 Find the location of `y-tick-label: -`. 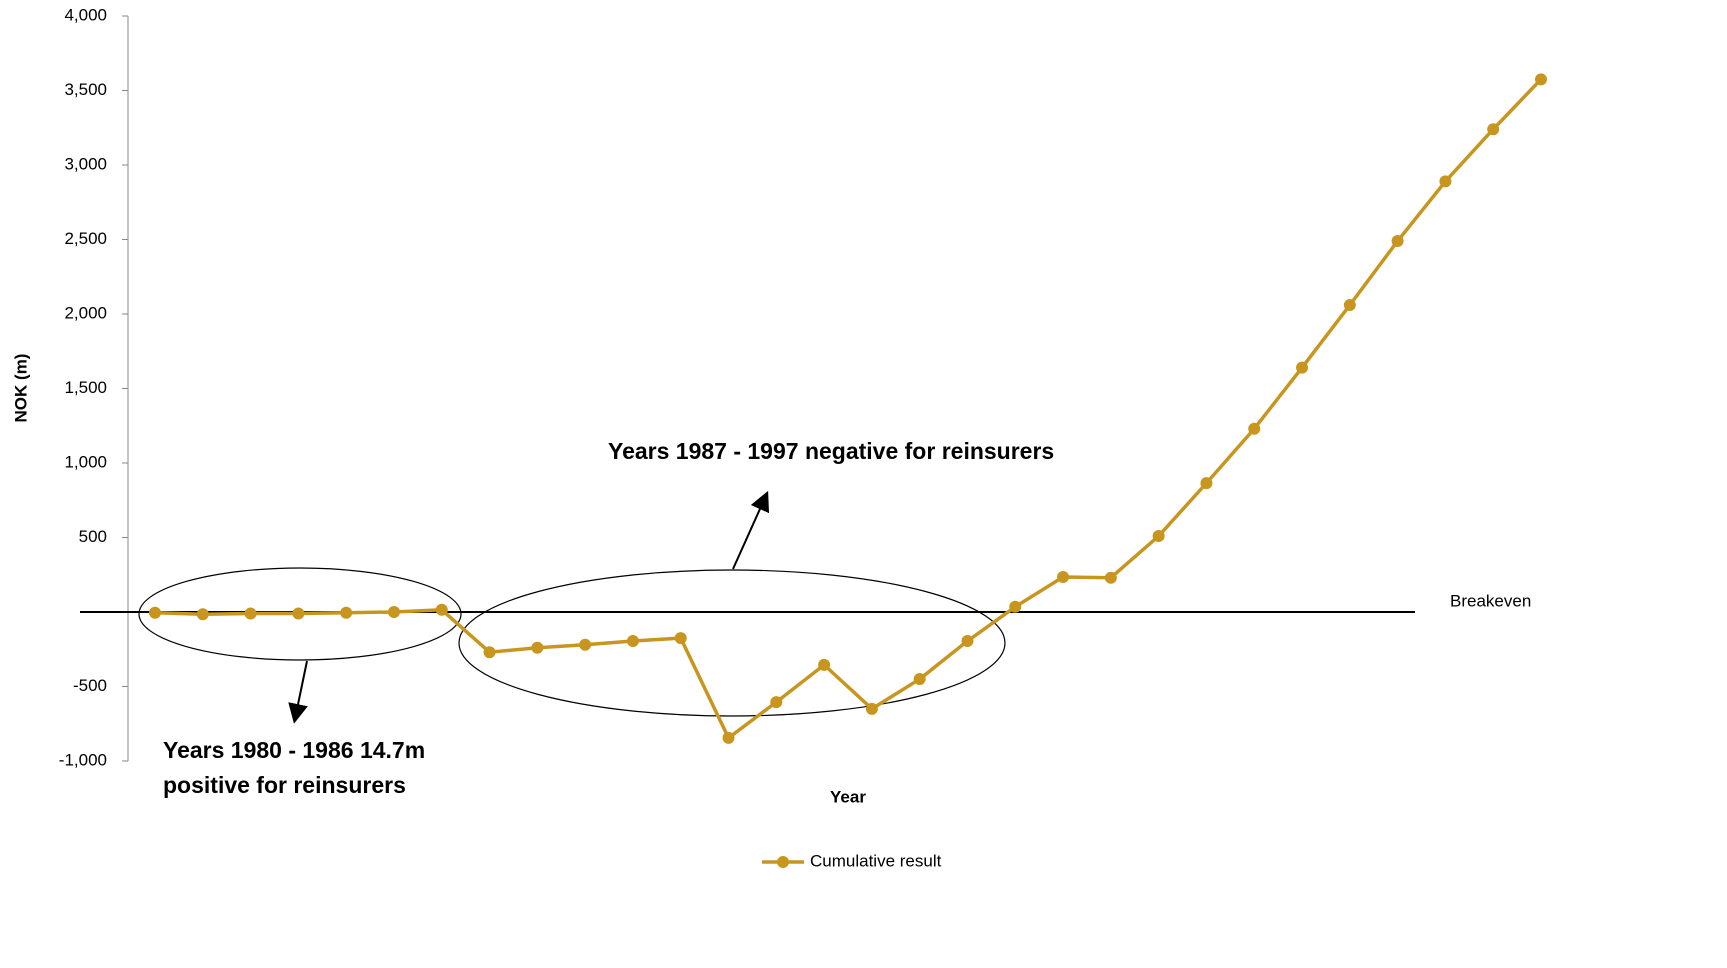

y-tick-label: - is located at coordinates (104, 610).